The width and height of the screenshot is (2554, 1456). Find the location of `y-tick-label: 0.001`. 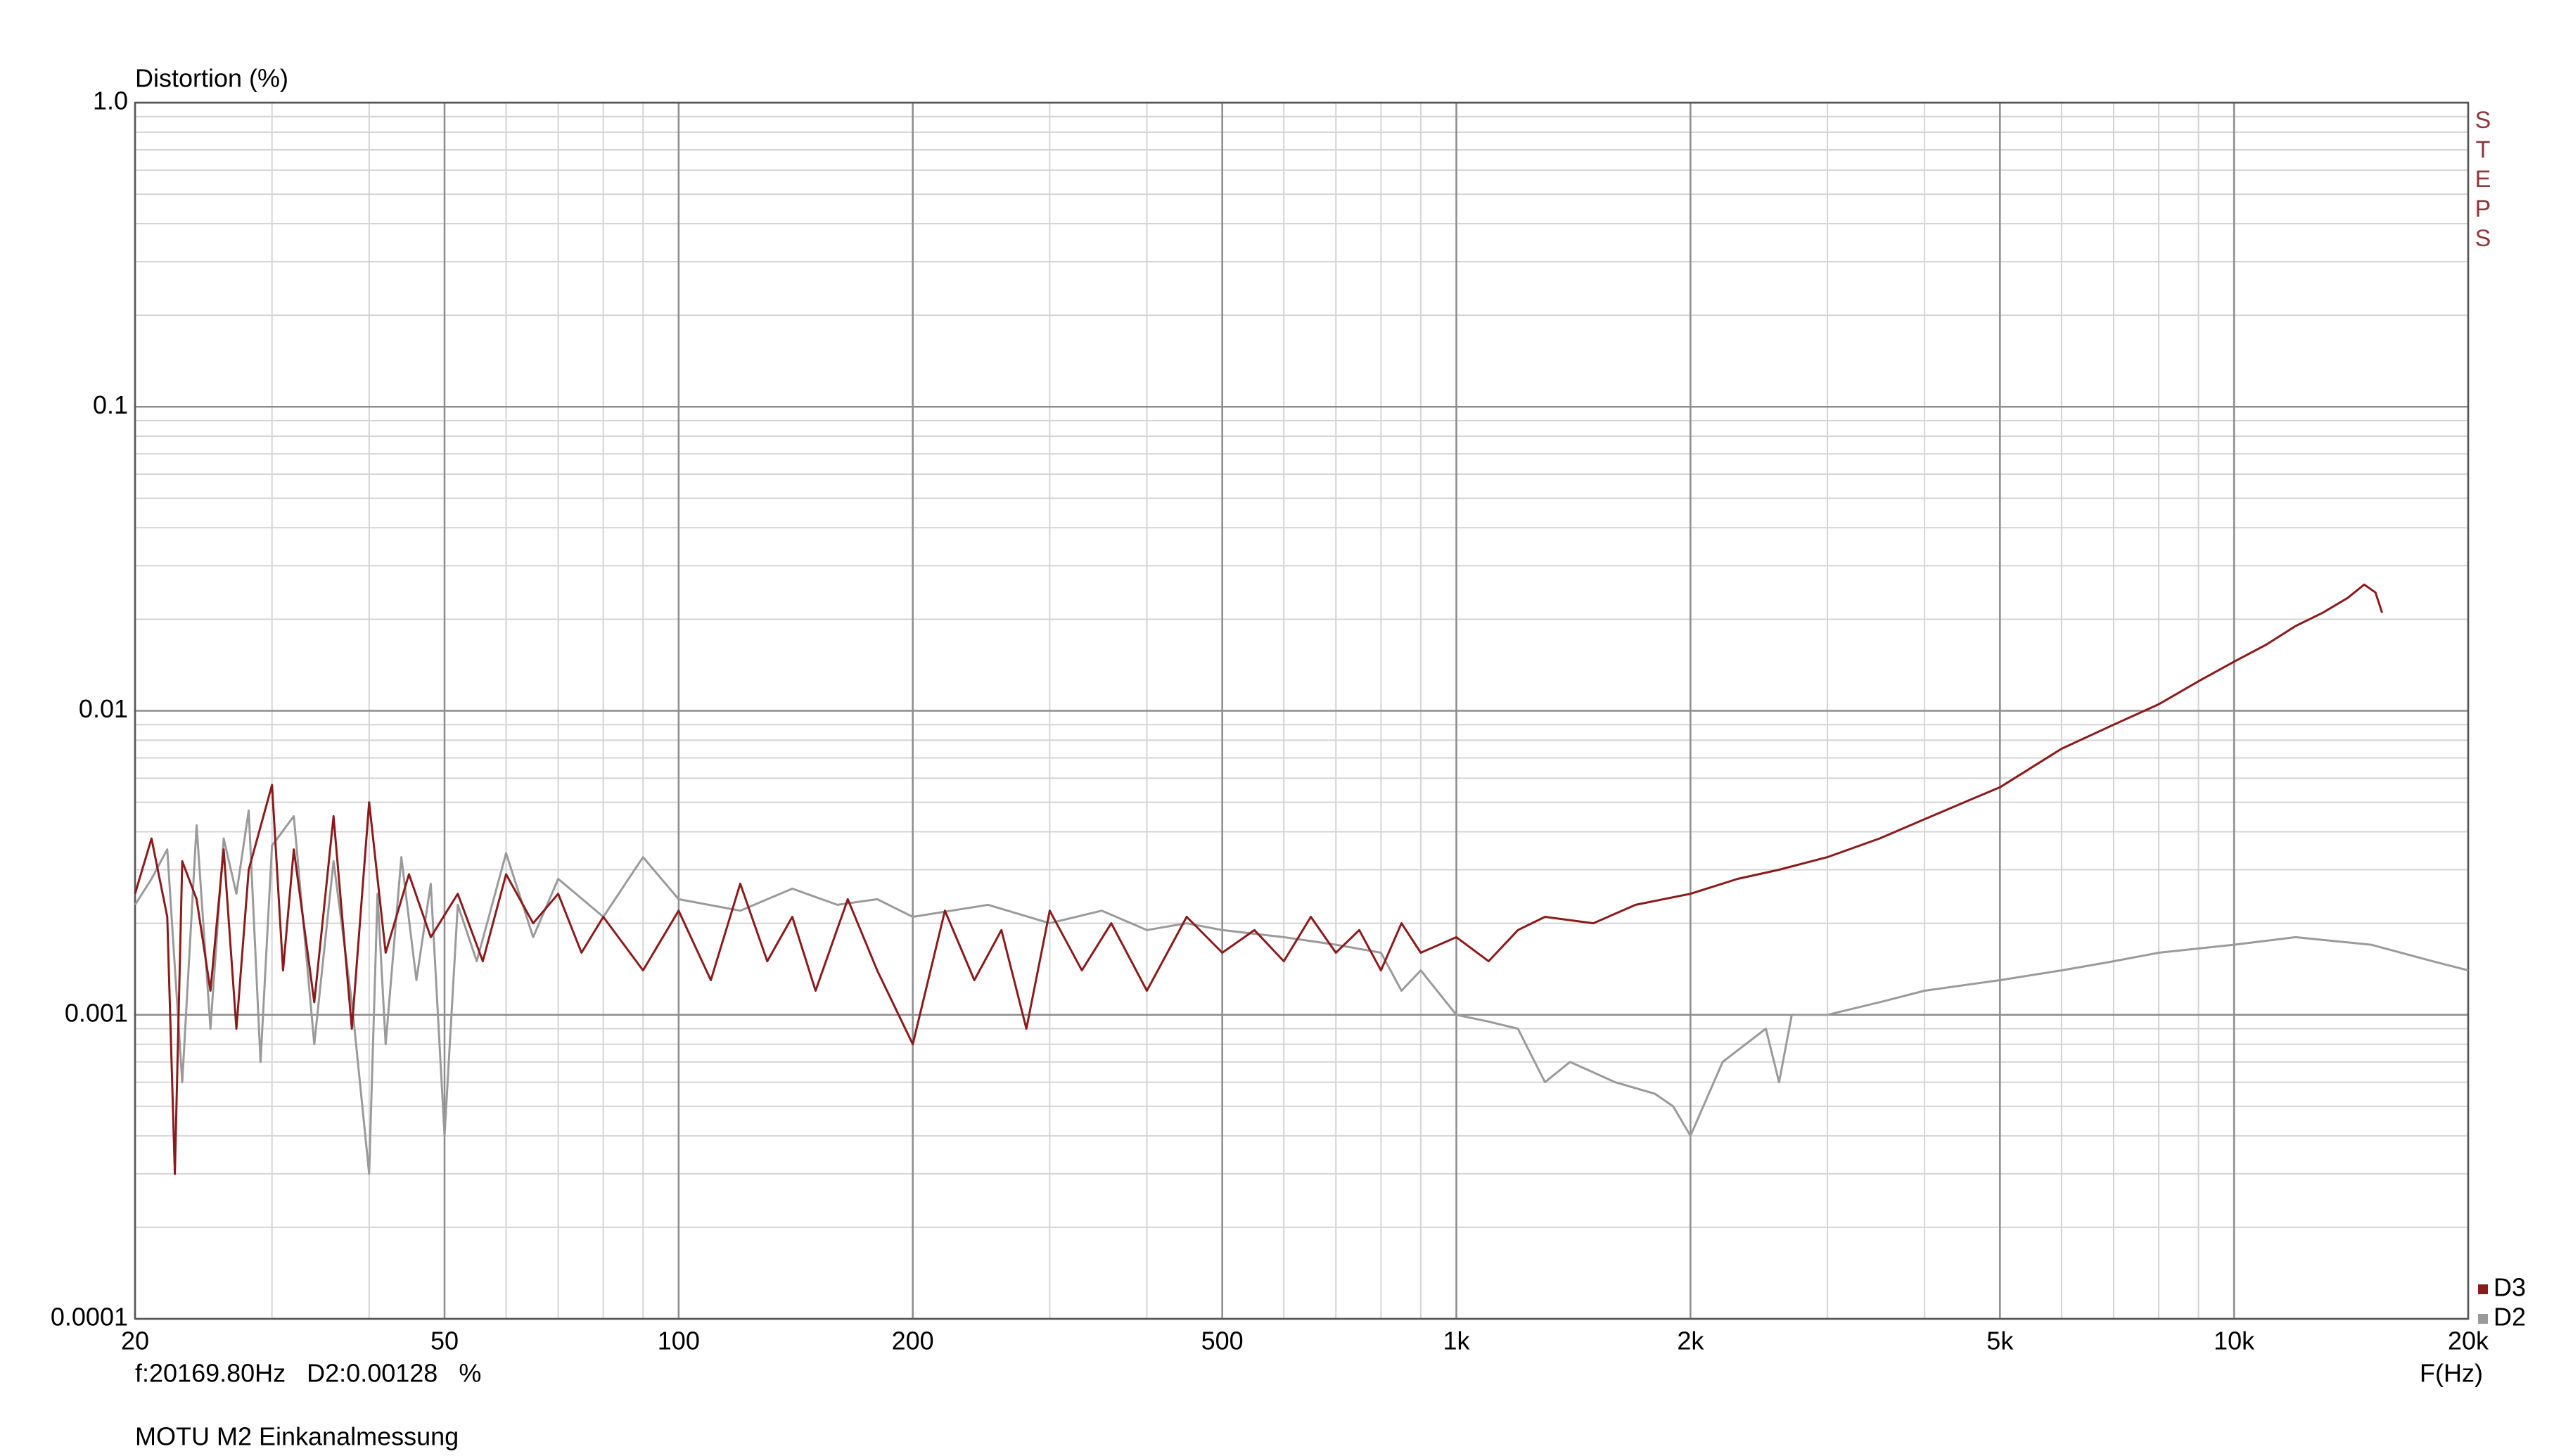

y-tick-label: 0.001 is located at coordinates (96, 1012).